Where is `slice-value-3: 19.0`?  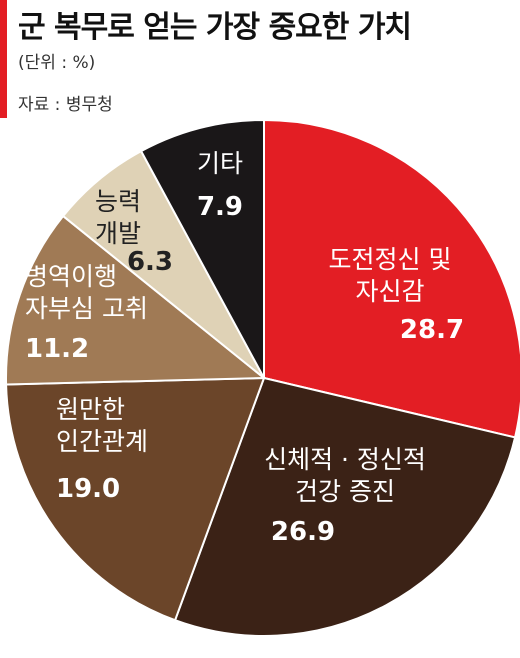
slice-value-3: 19.0 is located at coordinates (88, 489).